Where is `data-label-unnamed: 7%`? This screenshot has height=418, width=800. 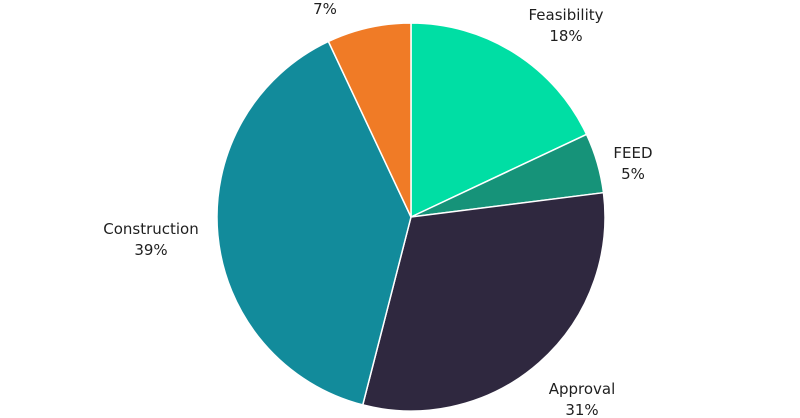 data-label-unnamed: 7% is located at coordinates (325, 9).